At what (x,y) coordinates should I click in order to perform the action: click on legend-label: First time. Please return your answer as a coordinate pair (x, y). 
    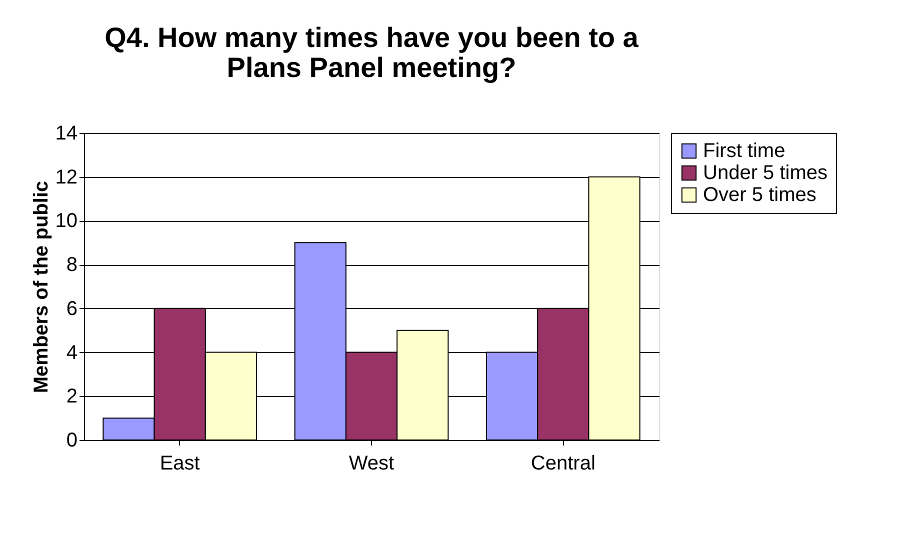
    Looking at the image, I should click on (744, 151).